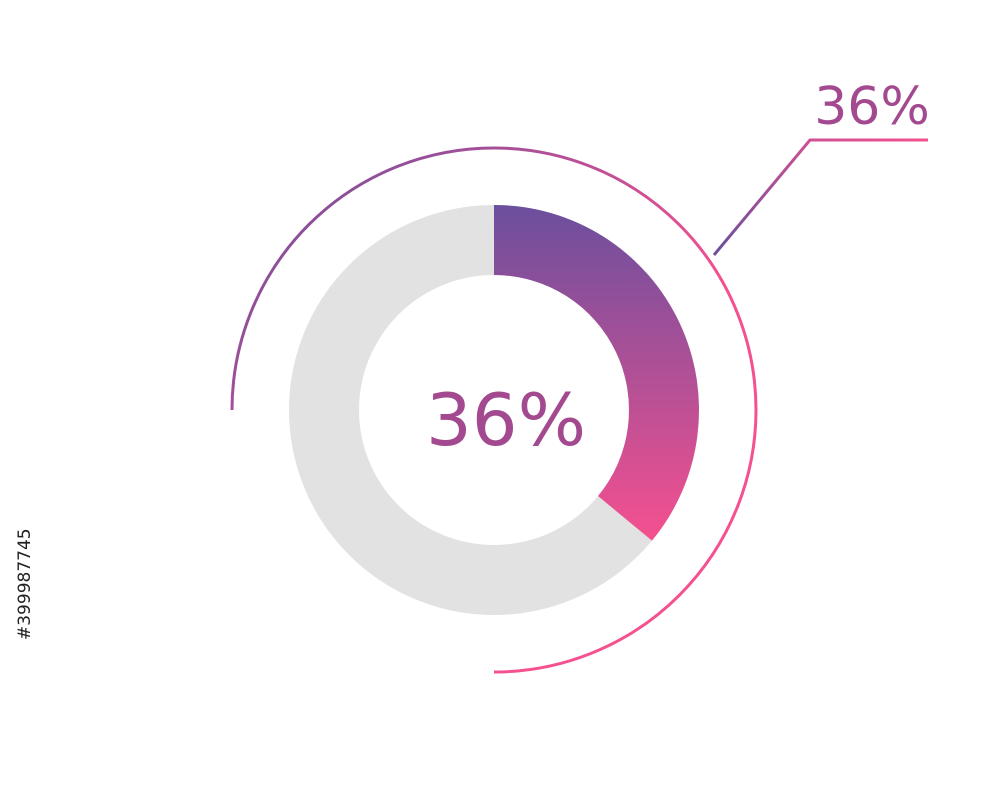 The width and height of the screenshot is (1000, 798). What do you see at coordinates (25, 584) in the screenshot?
I see `watermark: #399987745` at bounding box center [25, 584].